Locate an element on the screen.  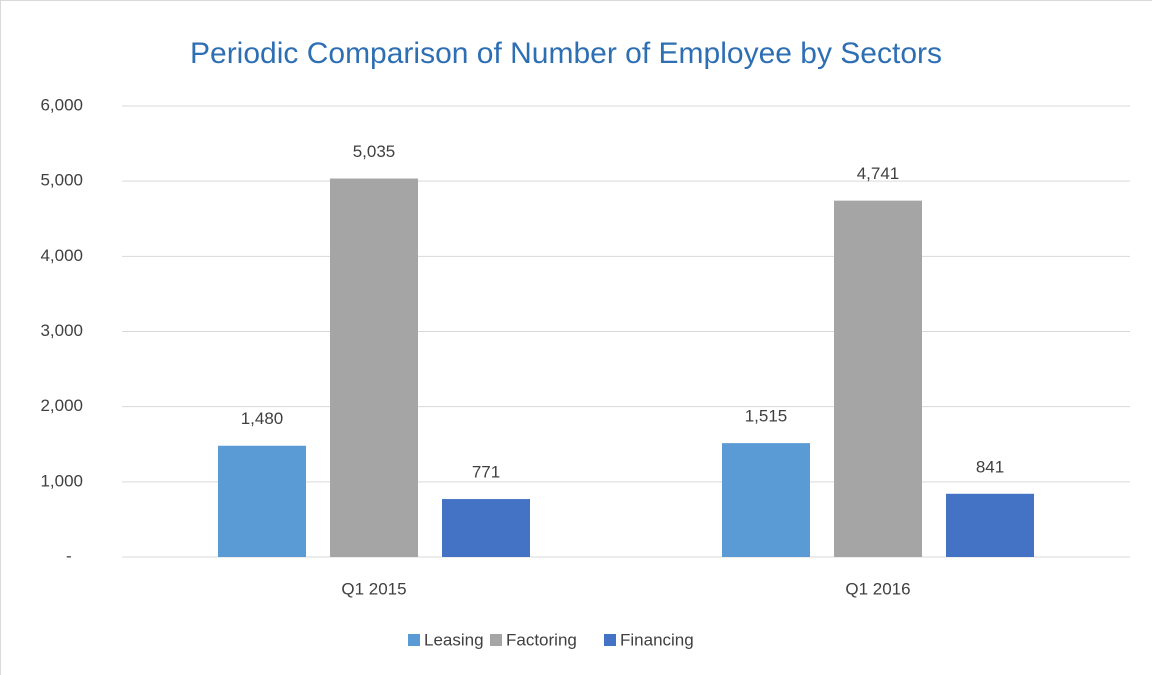
legend-label: Leasing is located at coordinates (454, 639).